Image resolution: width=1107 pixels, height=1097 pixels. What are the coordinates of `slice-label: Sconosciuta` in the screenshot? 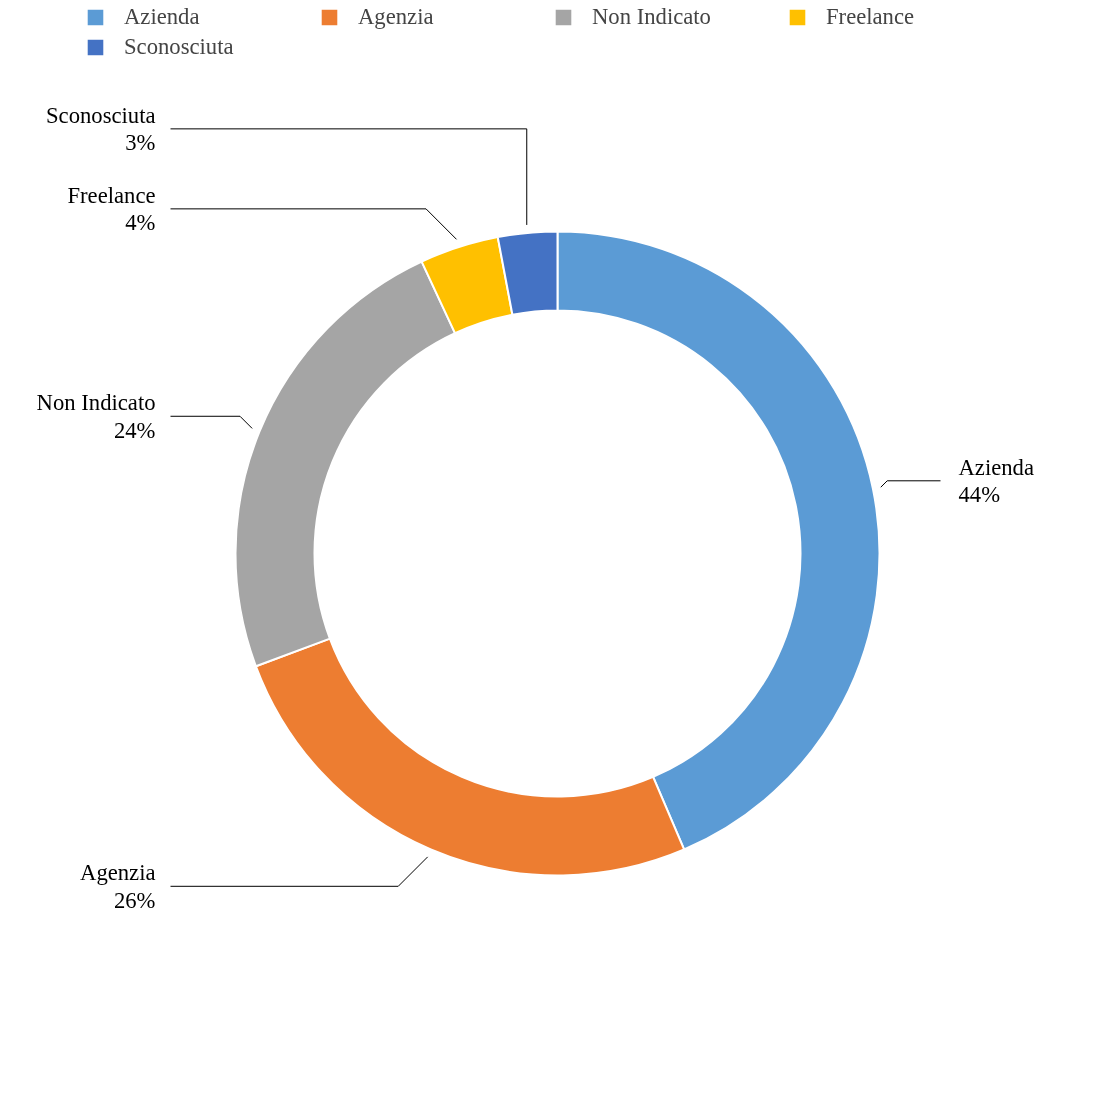 It's located at (101, 115).